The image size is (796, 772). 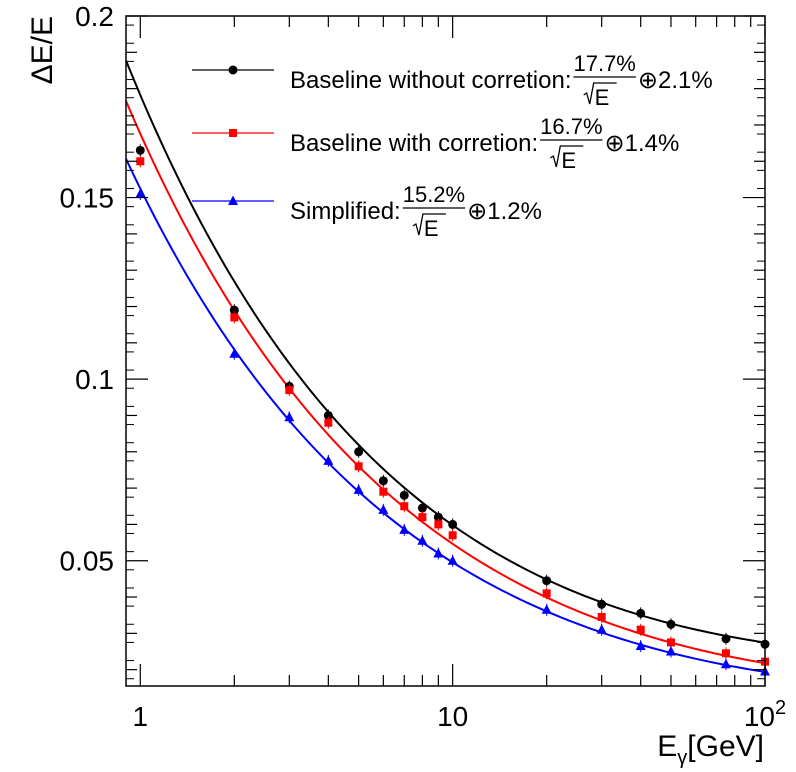 What do you see at coordinates (642, 143) in the screenshot?
I see `legend-suffix: ⊕1.4%` at bounding box center [642, 143].